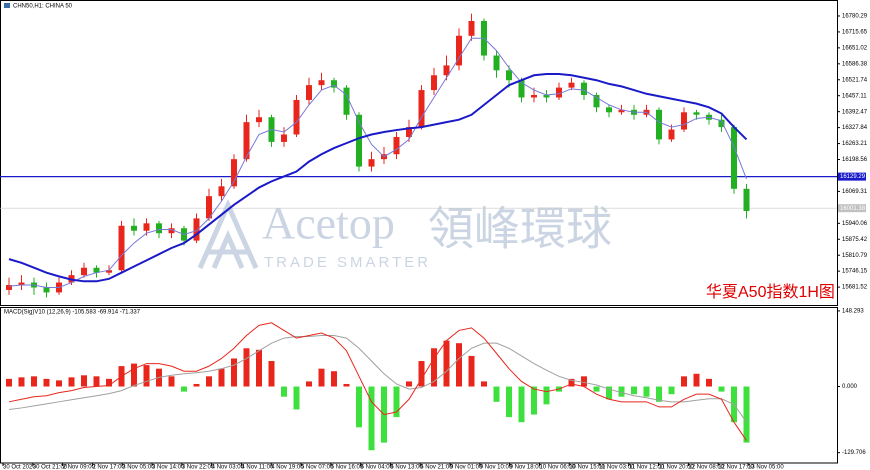 The height and width of the screenshot is (470, 870). I want to click on y-tick-label: 16586.38, so click(855, 64).